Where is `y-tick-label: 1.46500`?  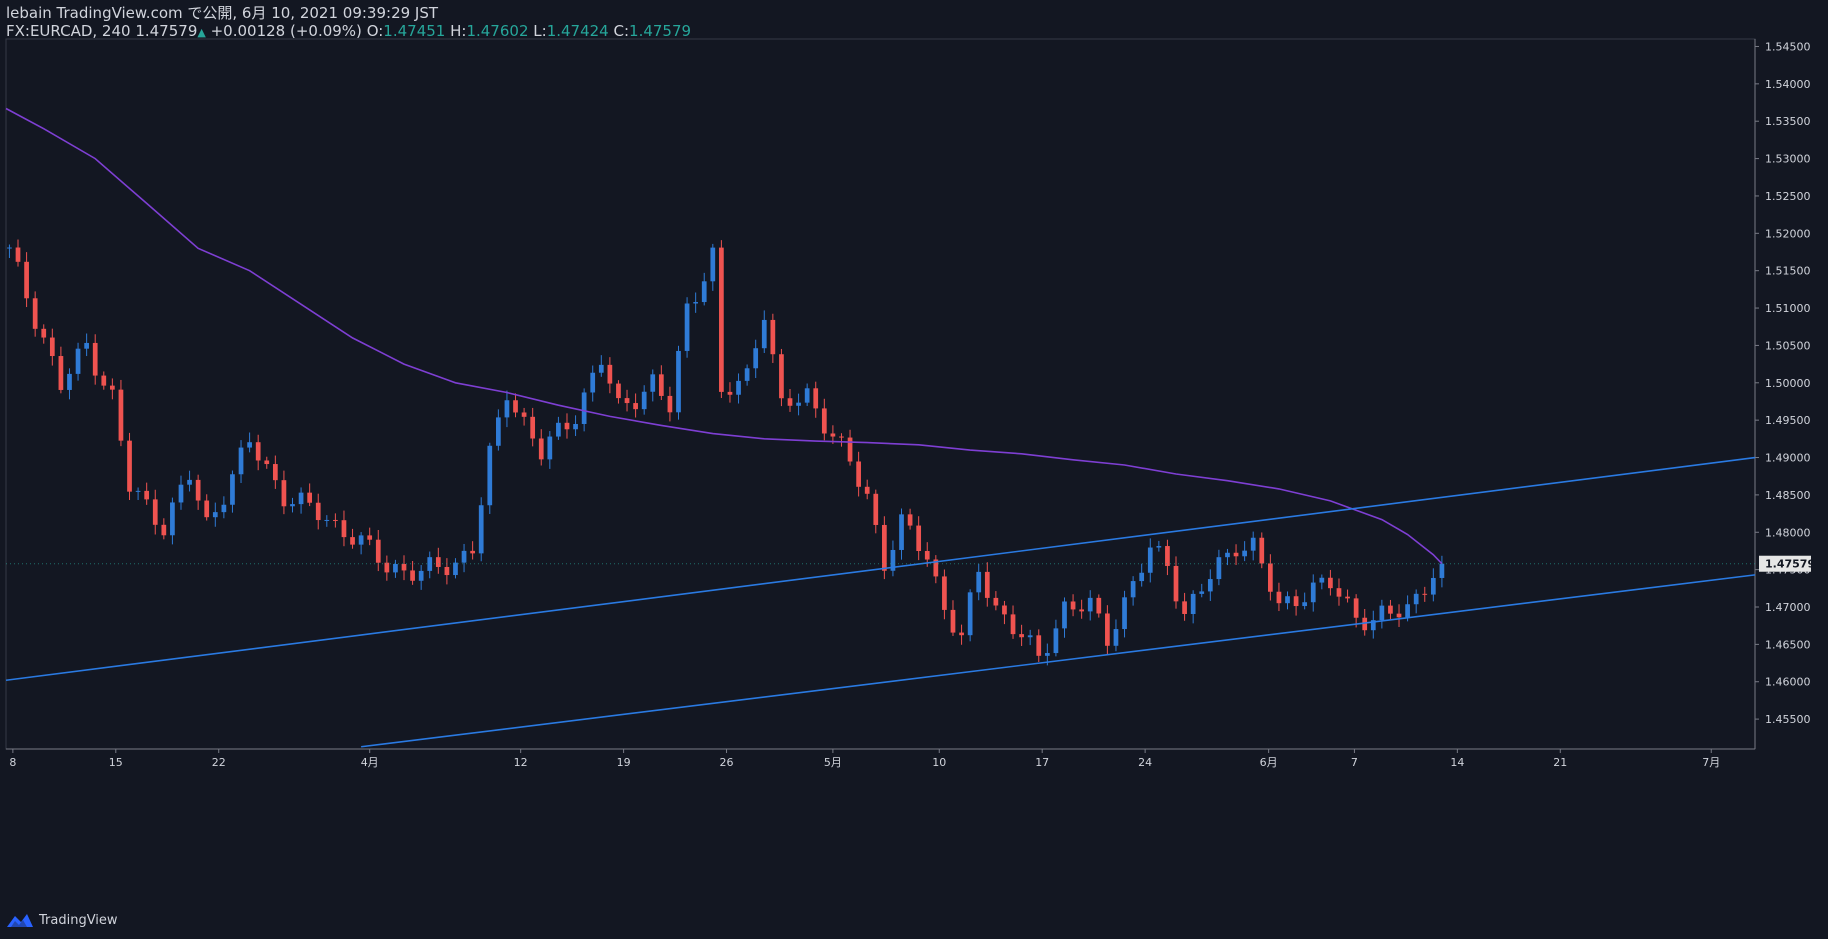
y-tick-label: 1.46500 is located at coordinates (1788, 644).